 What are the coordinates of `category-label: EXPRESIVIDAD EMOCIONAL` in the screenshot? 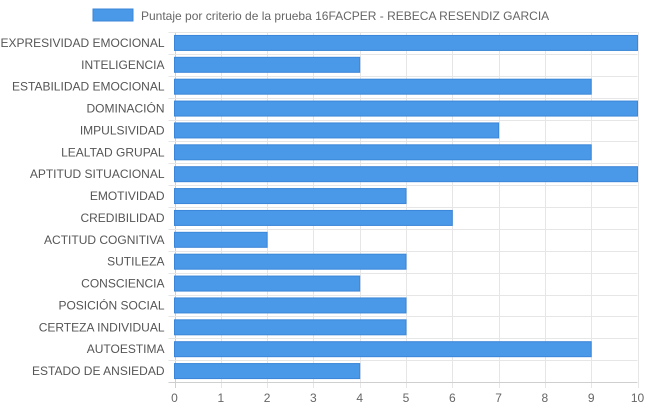 It's located at (82, 43).